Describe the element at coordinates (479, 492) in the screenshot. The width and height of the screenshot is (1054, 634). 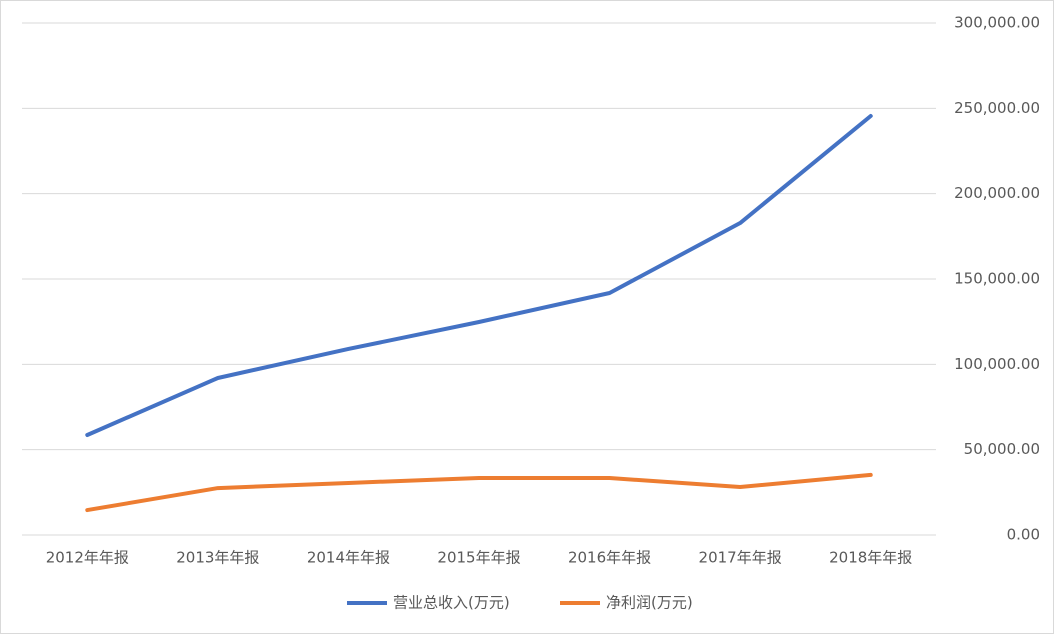
I see `series-line` at that location.